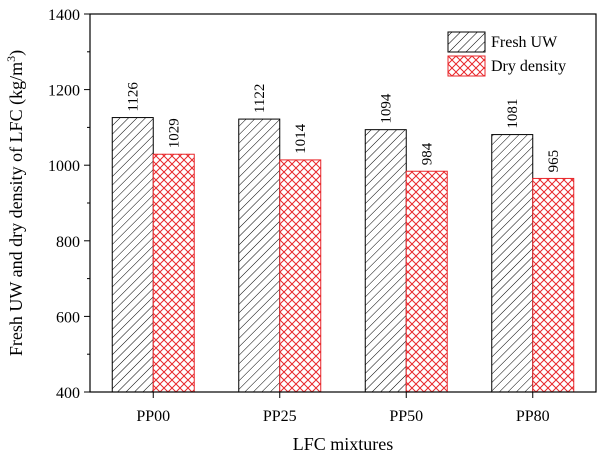  What do you see at coordinates (260, 98) in the screenshot?
I see `data-label-fresh-uw-pp25: 1122` at bounding box center [260, 98].